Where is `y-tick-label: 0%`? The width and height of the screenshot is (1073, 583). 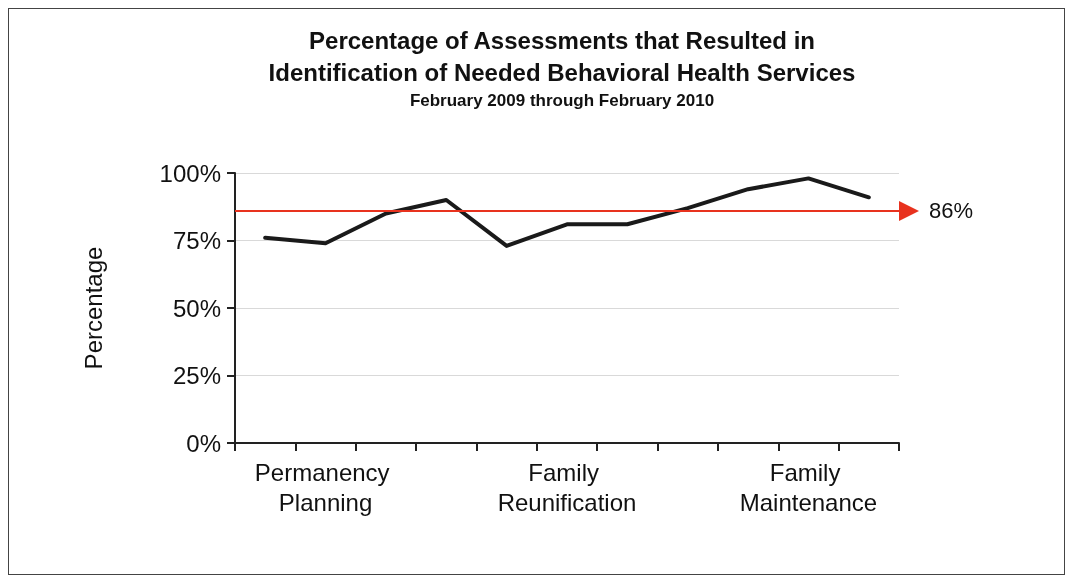 y-tick-label: 0% is located at coordinates (203, 443).